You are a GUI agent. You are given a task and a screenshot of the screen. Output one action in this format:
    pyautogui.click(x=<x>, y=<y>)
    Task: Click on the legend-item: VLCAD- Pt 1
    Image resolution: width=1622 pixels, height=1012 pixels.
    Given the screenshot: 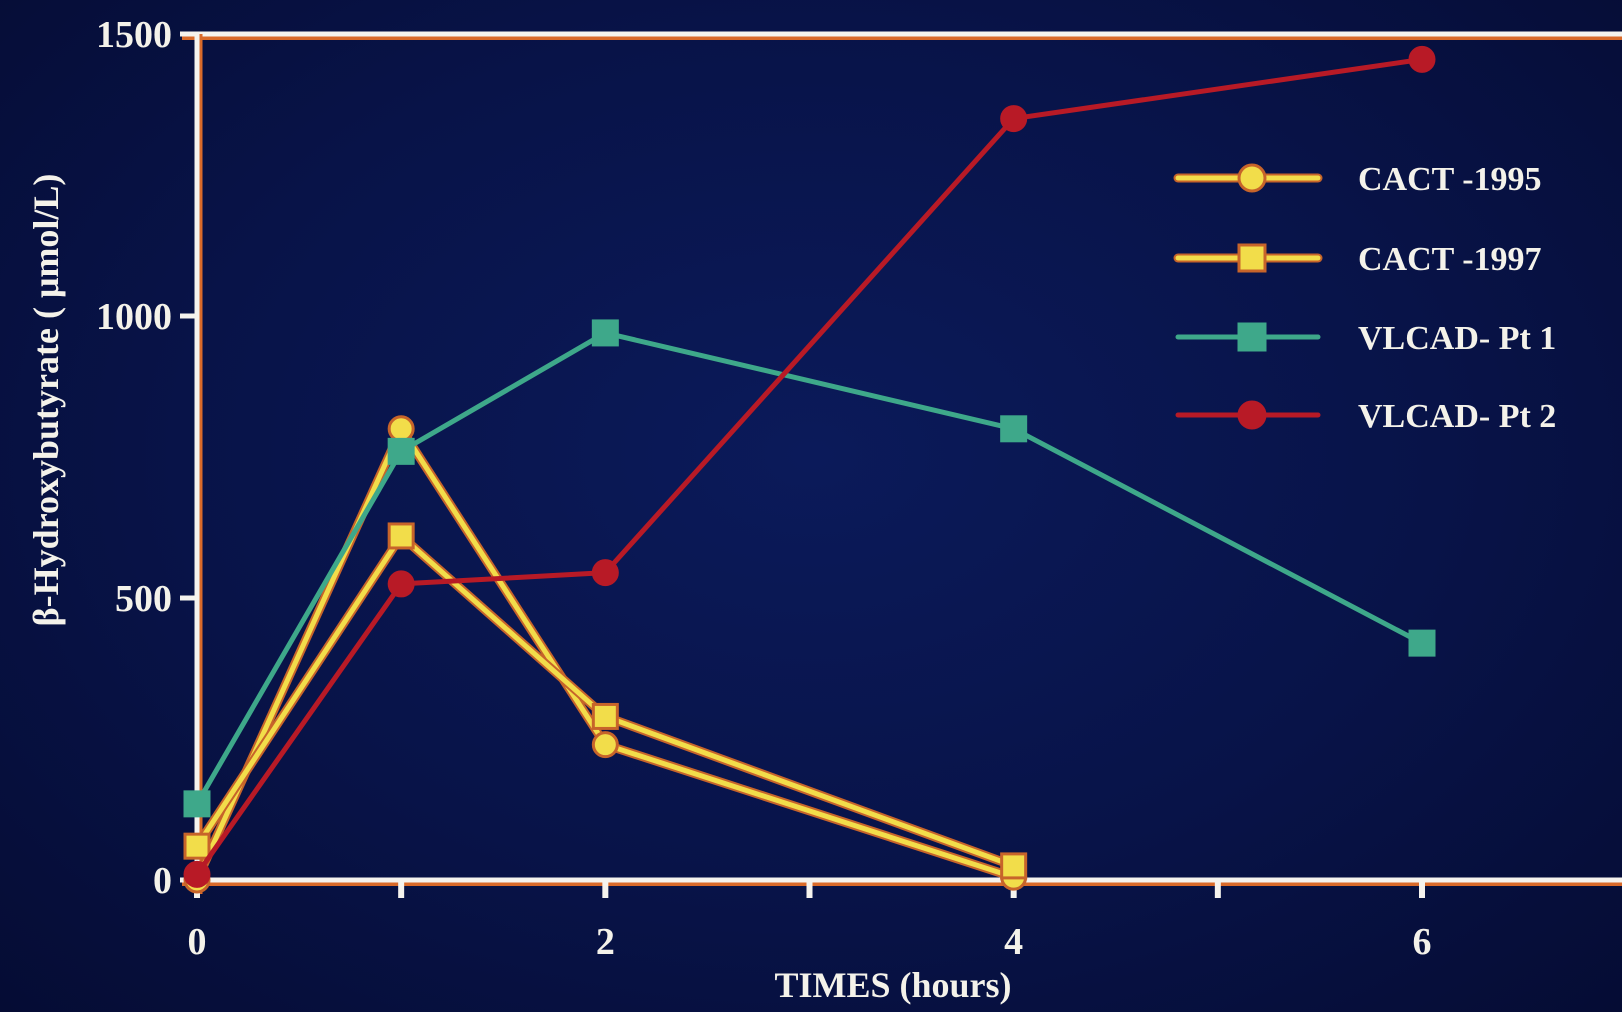 What is the action you would take?
    pyautogui.click(x=1365, y=338)
    